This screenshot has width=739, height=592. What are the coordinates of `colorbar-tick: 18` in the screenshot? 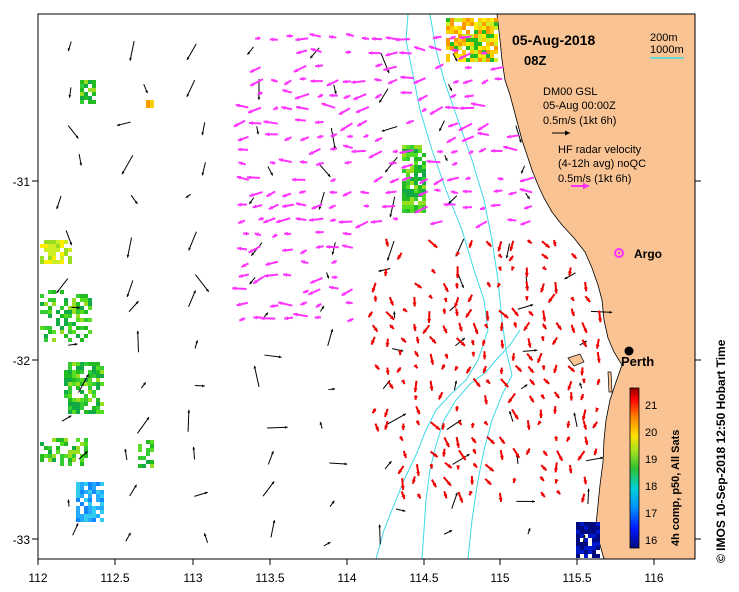 It's located at (651, 487).